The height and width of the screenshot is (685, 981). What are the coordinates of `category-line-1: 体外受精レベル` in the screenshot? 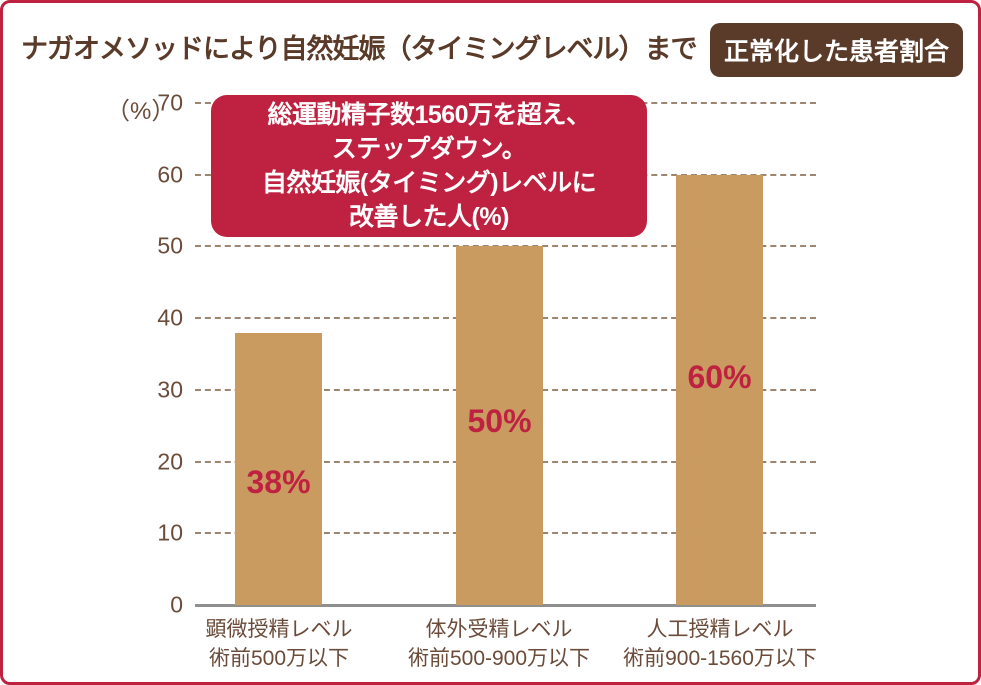 It's located at (499, 629).